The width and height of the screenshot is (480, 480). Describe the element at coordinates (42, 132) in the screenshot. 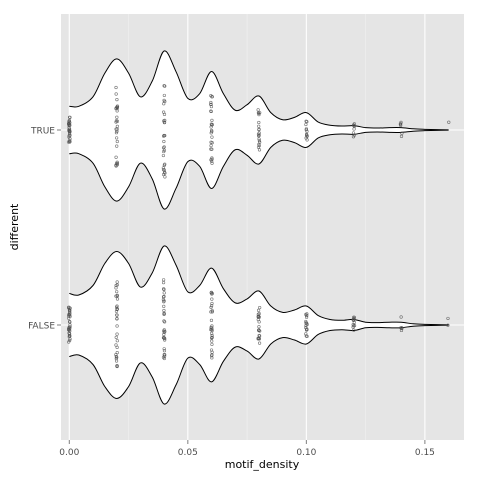

I see `y-tick-label: TRUE` at that location.